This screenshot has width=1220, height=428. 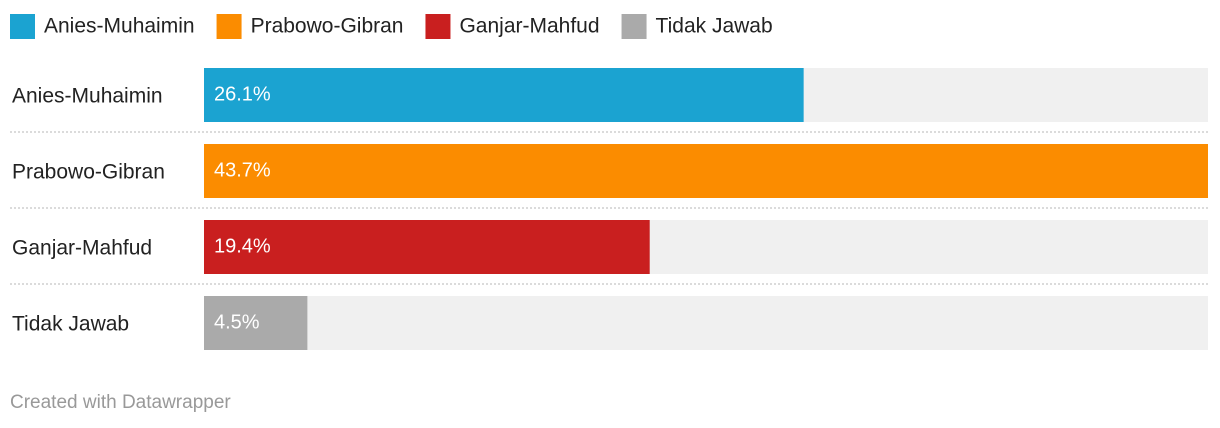 I want to click on credit: Created with Datawrapper, so click(x=120, y=402).